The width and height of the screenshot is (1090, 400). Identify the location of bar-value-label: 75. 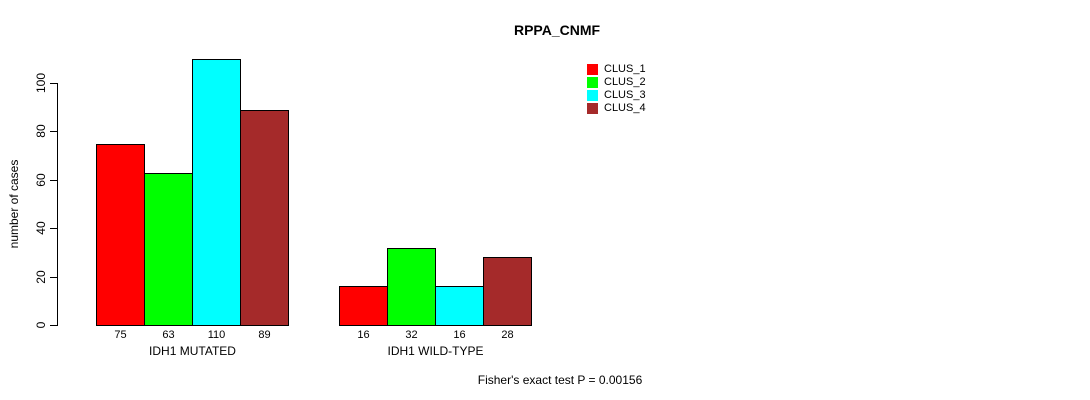
(120, 335).